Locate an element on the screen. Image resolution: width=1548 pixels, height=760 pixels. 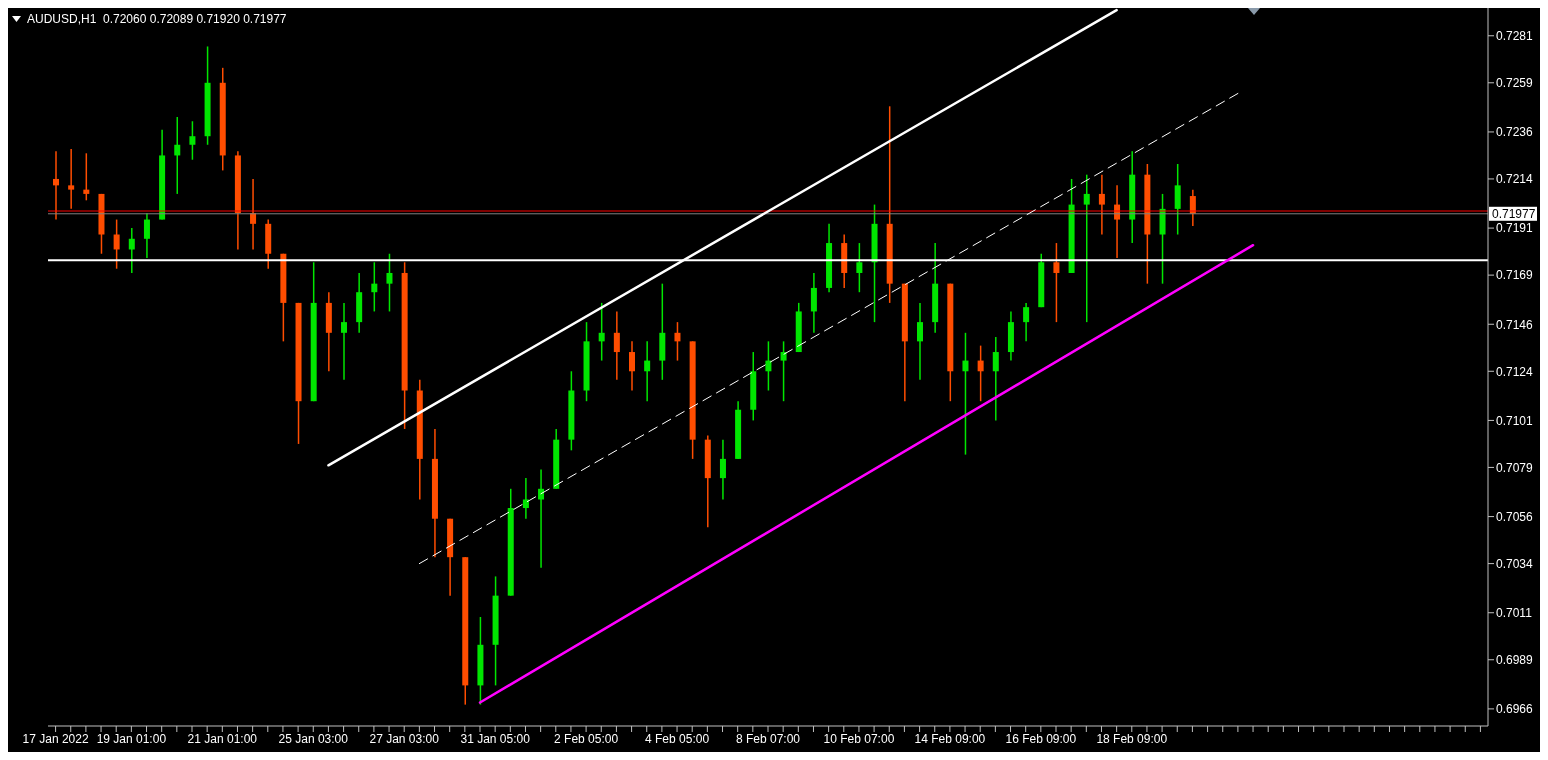
x-tick-label: 21 Jan 01:00 is located at coordinates (222, 738).